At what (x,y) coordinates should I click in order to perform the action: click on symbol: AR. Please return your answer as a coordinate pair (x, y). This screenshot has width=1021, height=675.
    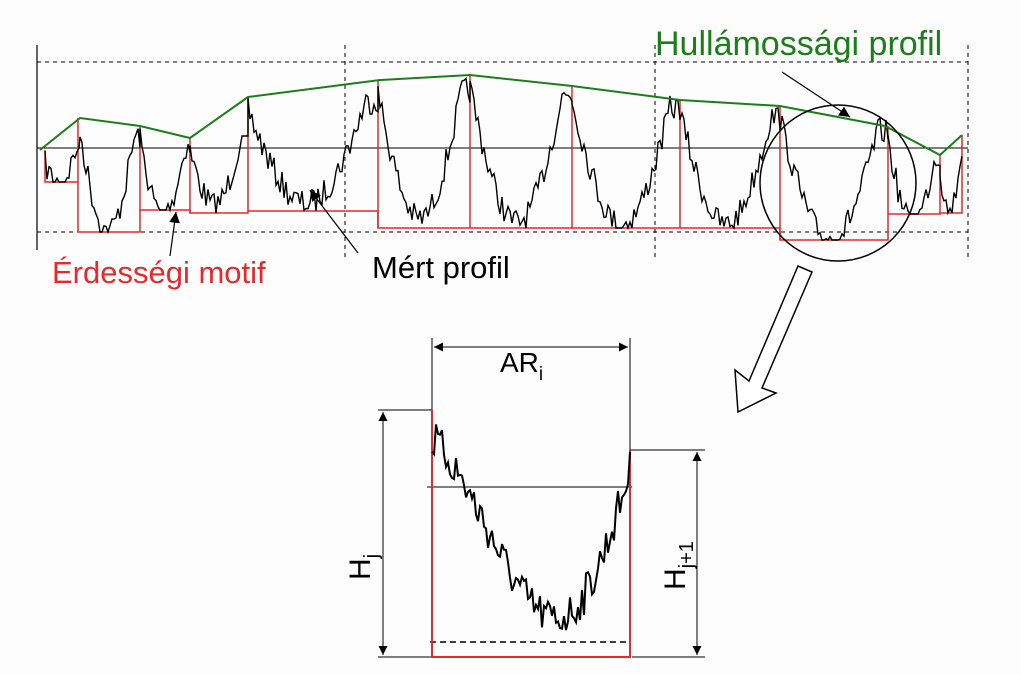
    Looking at the image, I should click on (519, 362).